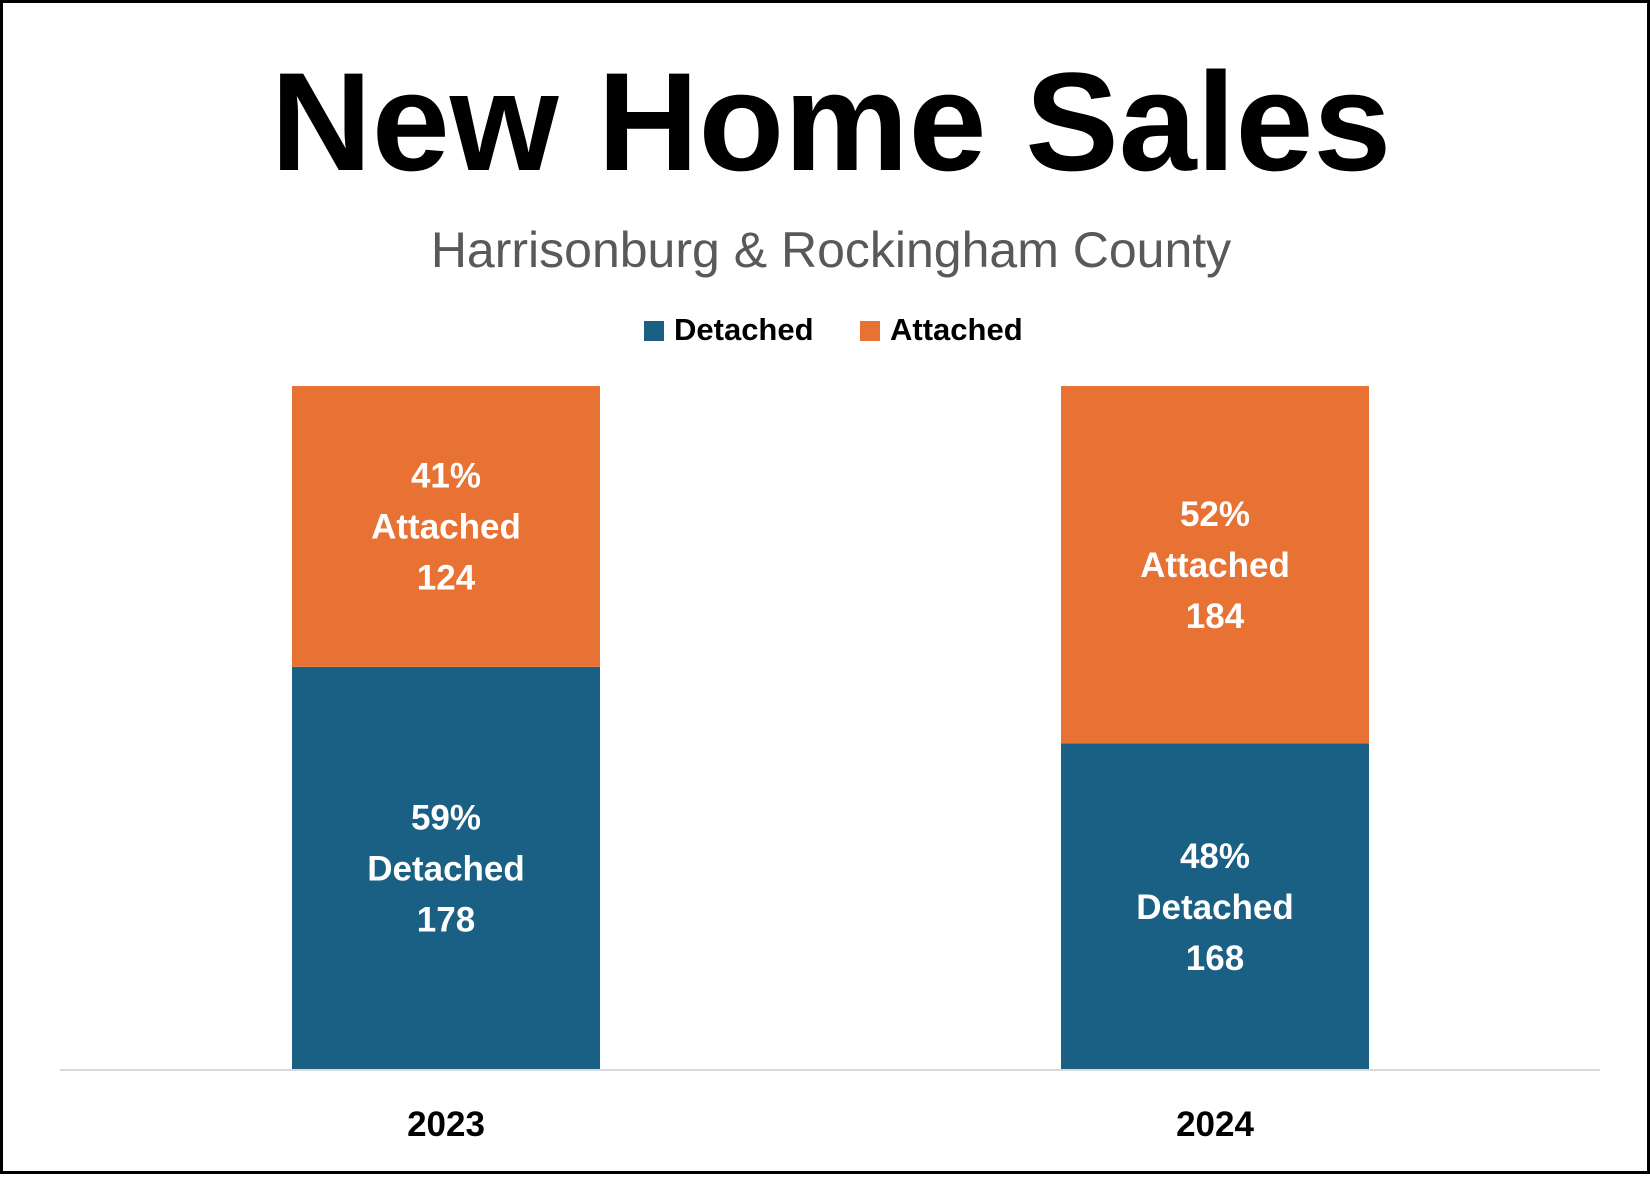 The image size is (1650, 1177). Describe the element at coordinates (1215, 514) in the screenshot. I see `data-label-attached-2024-line1: 52%` at that location.